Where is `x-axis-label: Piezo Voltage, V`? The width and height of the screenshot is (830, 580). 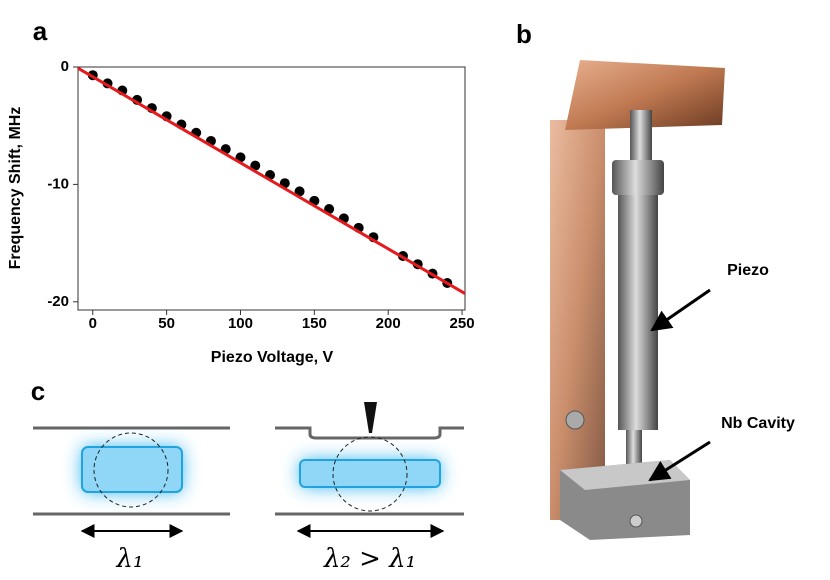 x-axis-label: Piezo Voltage, V is located at coordinates (272, 357).